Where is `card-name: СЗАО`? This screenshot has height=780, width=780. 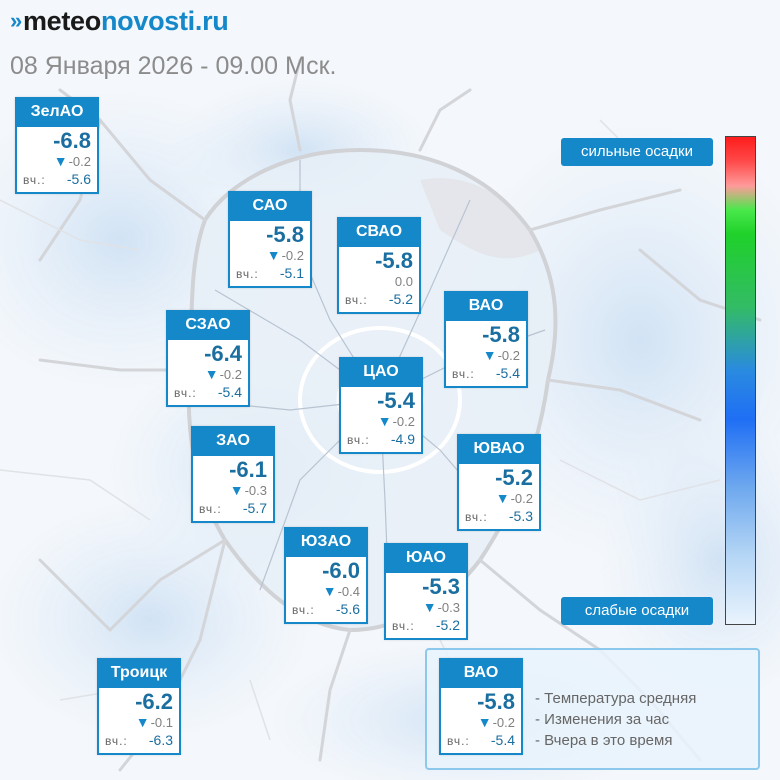
card-name: СЗАО is located at coordinates (208, 325).